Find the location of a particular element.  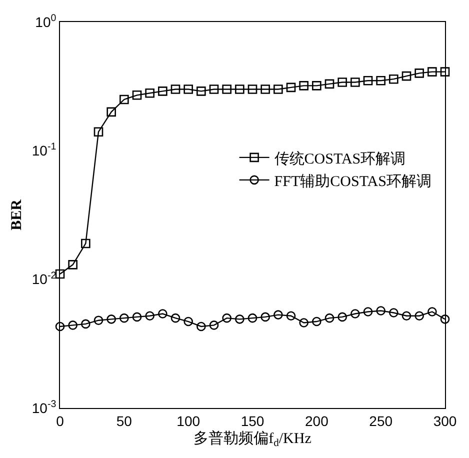

x-tick-label: 250 is located at coordinates (381, 420).